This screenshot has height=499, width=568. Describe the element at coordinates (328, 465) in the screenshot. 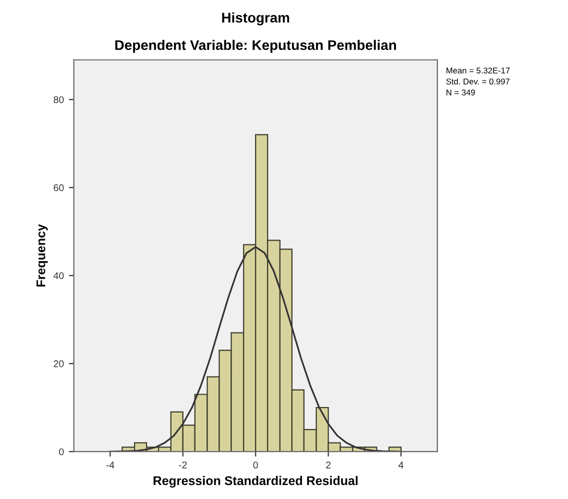

I see `x-tick-label: 2` at that location.